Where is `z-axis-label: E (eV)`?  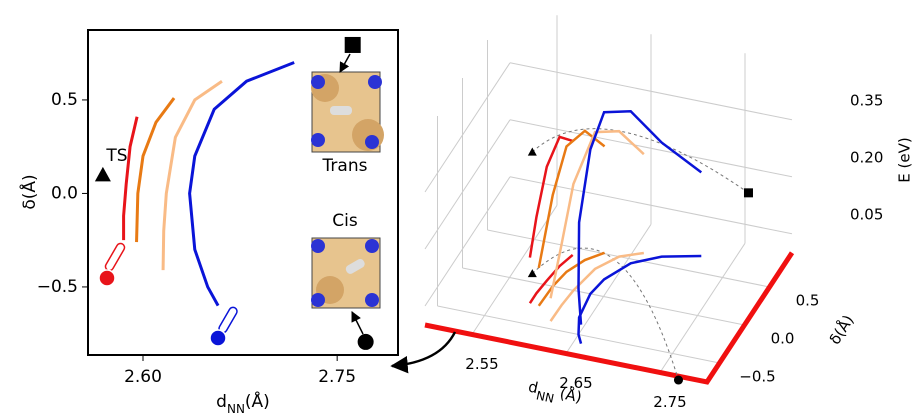 z-axis-label: E (eV) is located at coordinates (905, 159).